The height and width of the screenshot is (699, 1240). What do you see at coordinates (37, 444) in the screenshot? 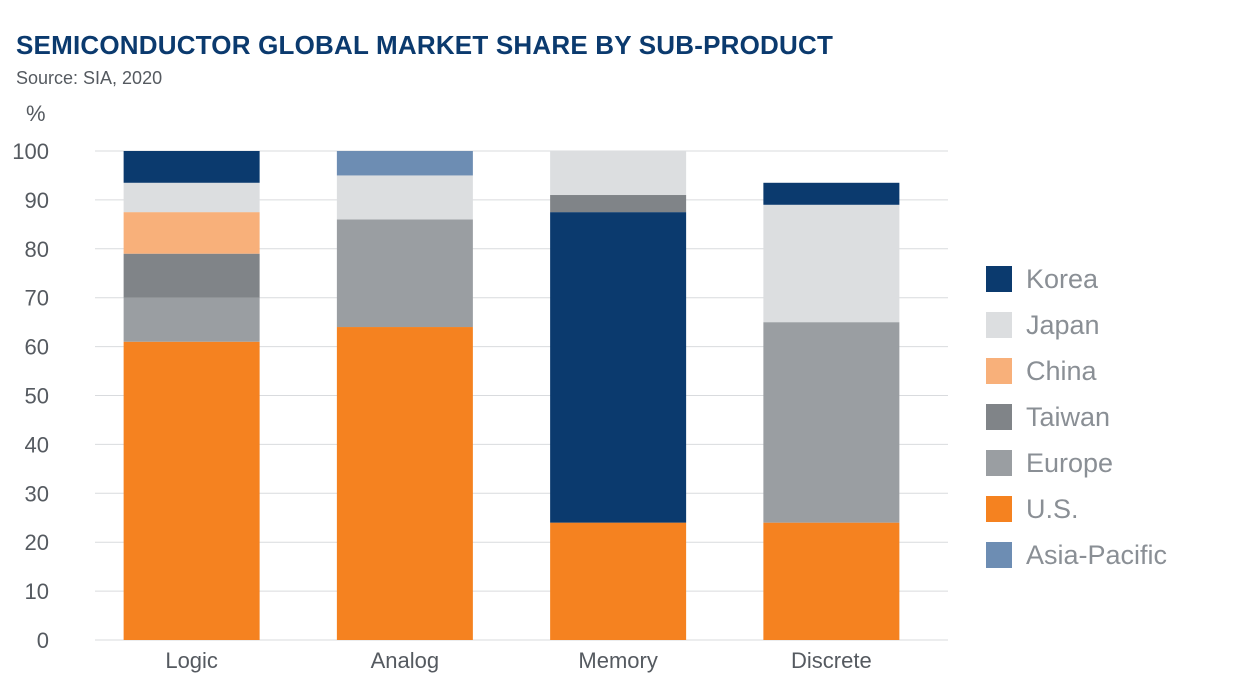
I see `y-tick-label: 40` at bounding box center [37, 444].